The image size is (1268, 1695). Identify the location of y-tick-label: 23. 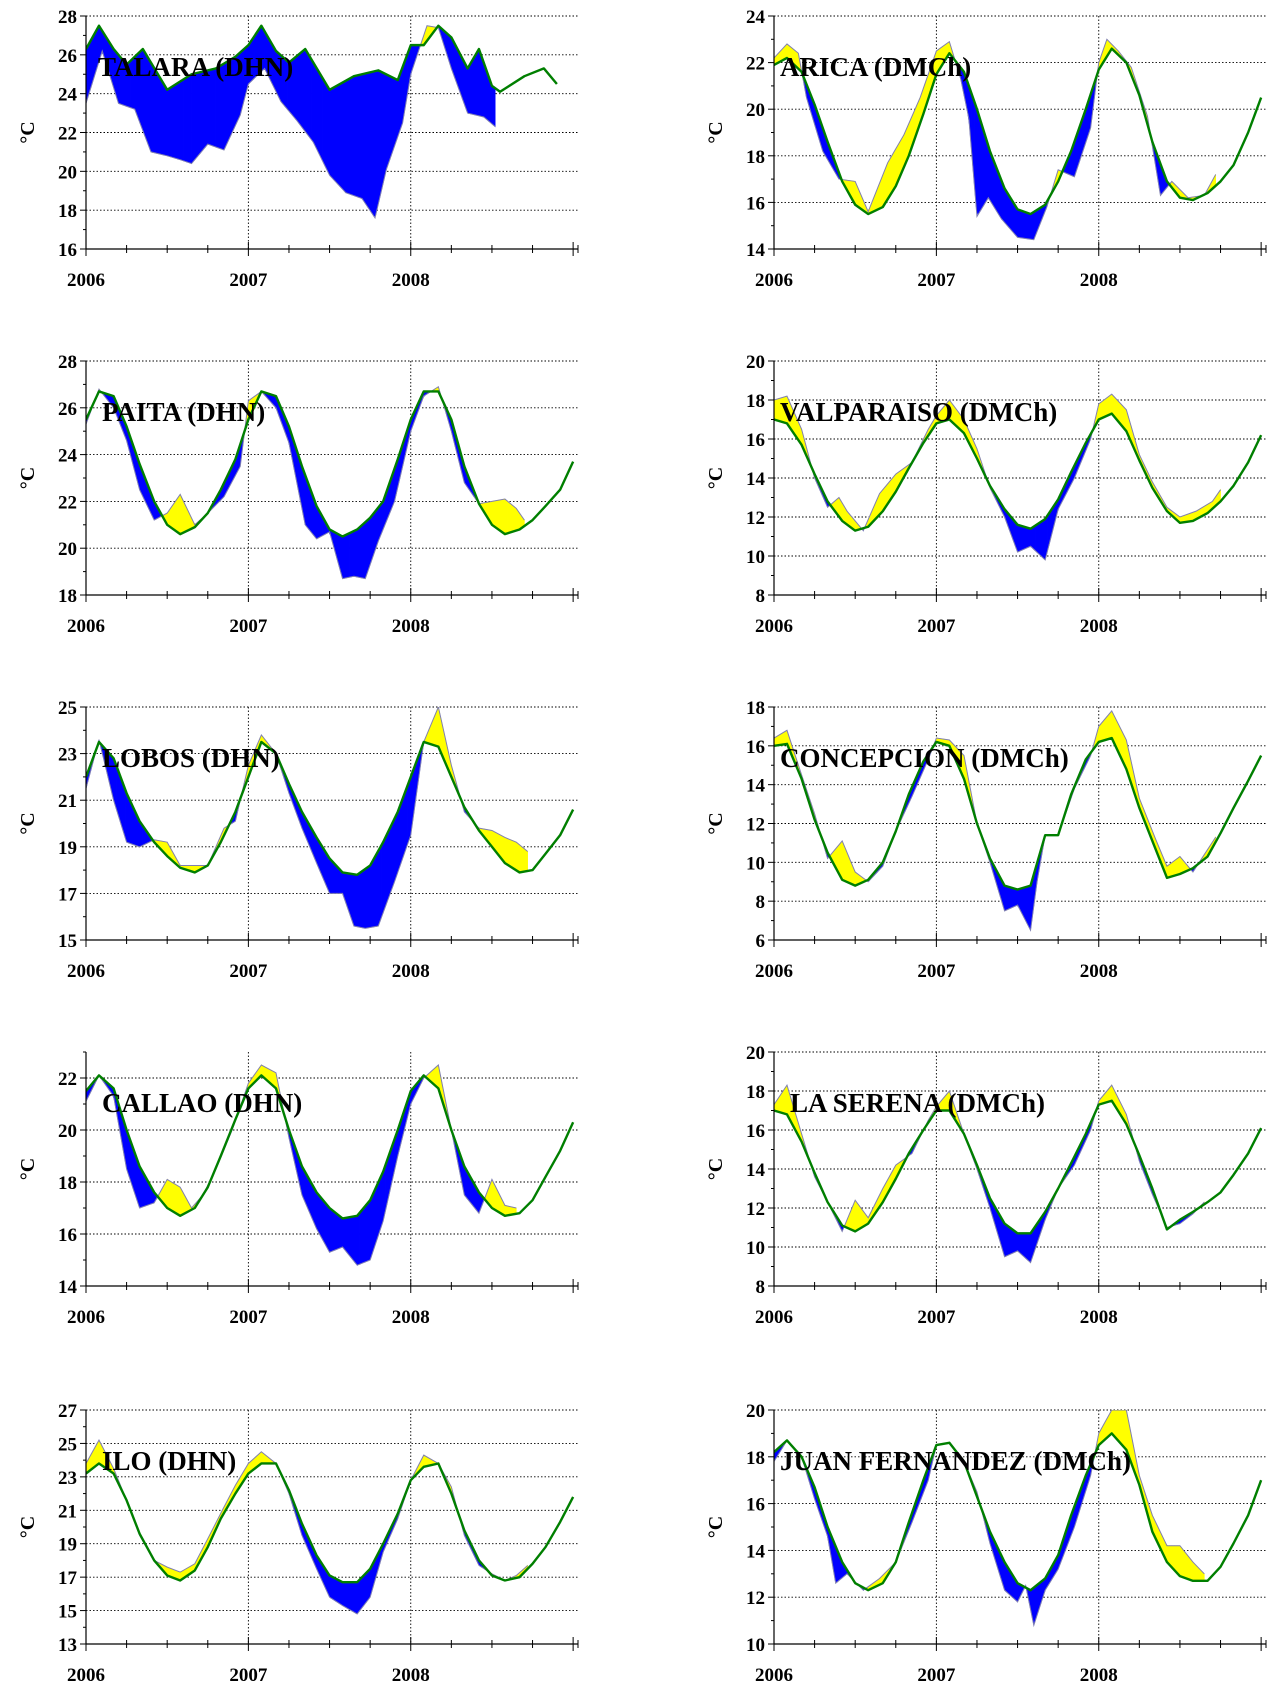
(67, 1478).